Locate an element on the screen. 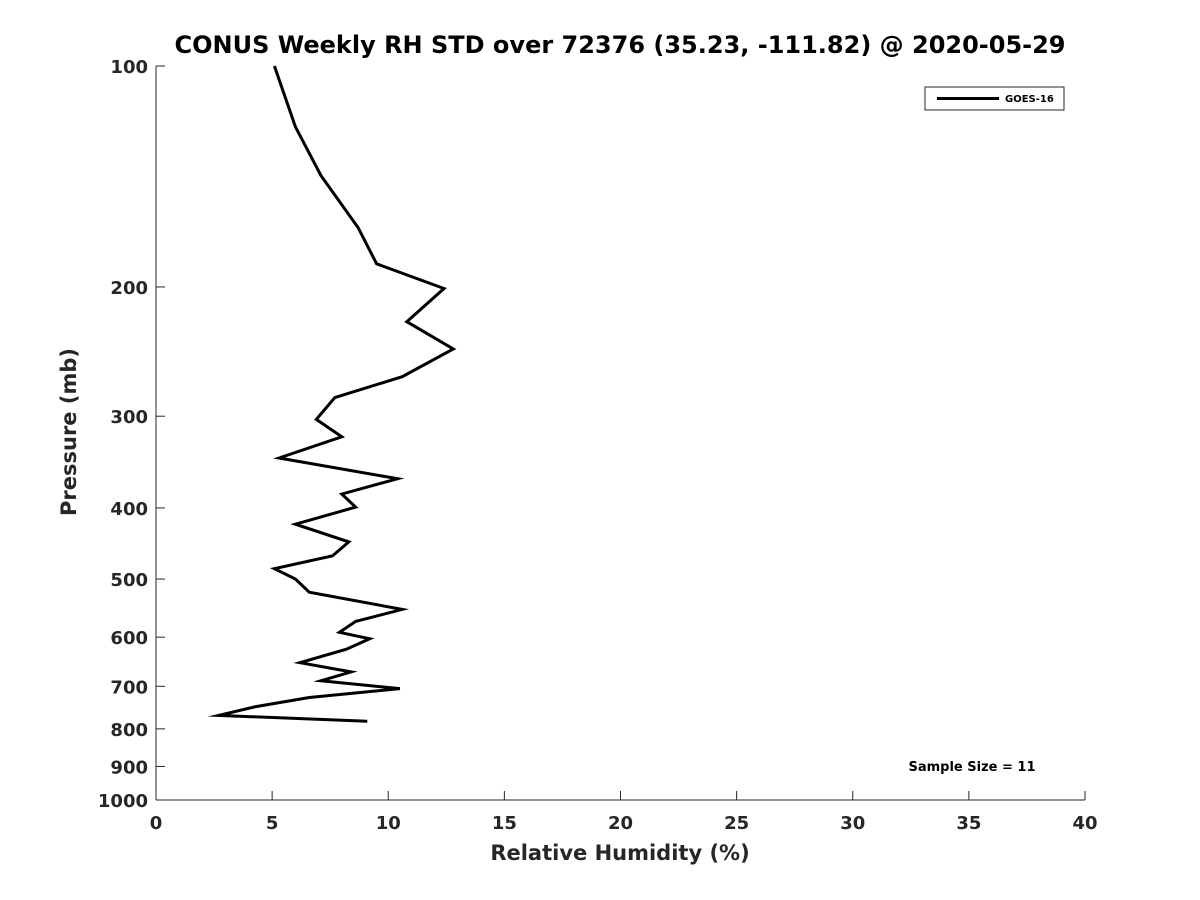  y-tick-label: 600 is located at coordinates (129, 638).